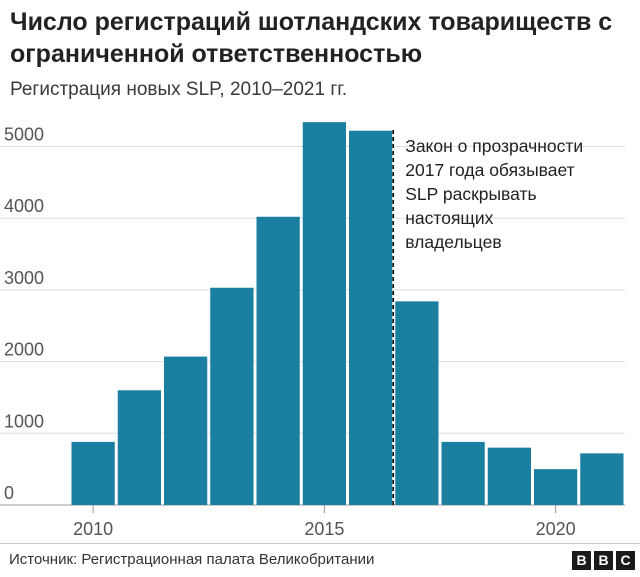 The width and height of the screenshot is (640, 577). What do you see at coordinates (470, 194) in the screenshot?
I see `annotation-line-3: SLP раскрывать` at bounding box center [470, 194].